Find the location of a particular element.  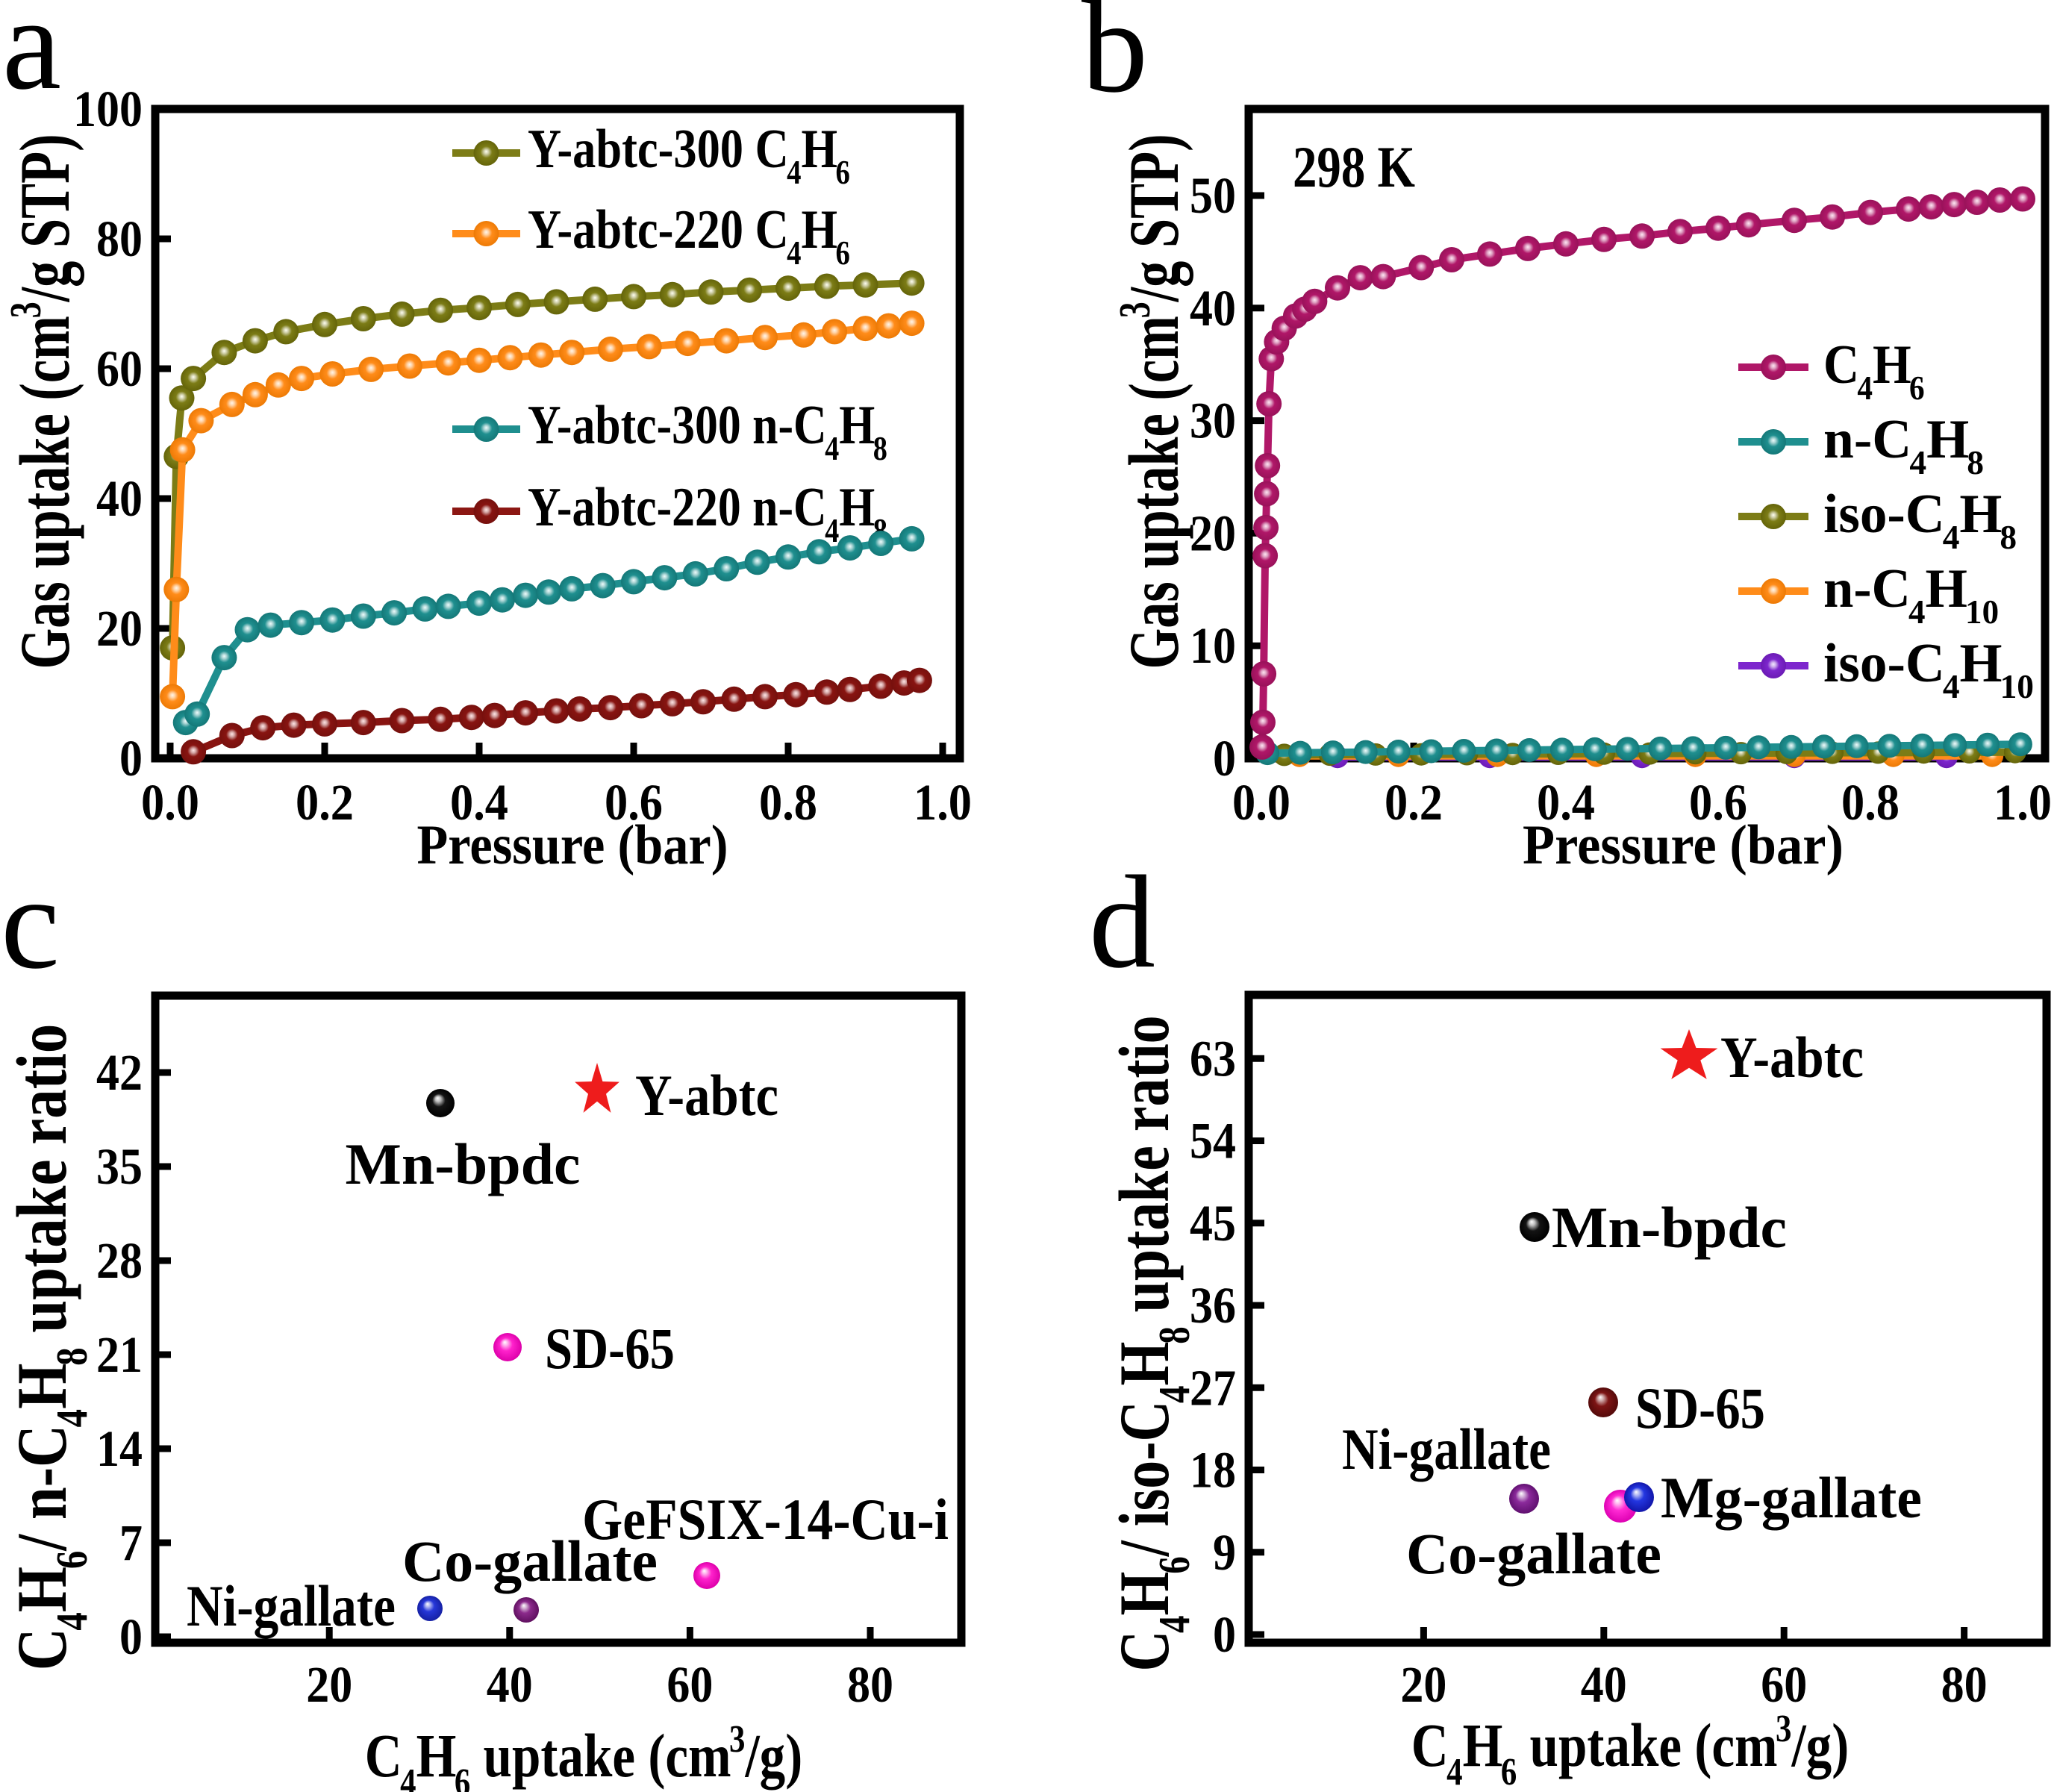

svg-text: 21 is located at coordinates (119, 1354).